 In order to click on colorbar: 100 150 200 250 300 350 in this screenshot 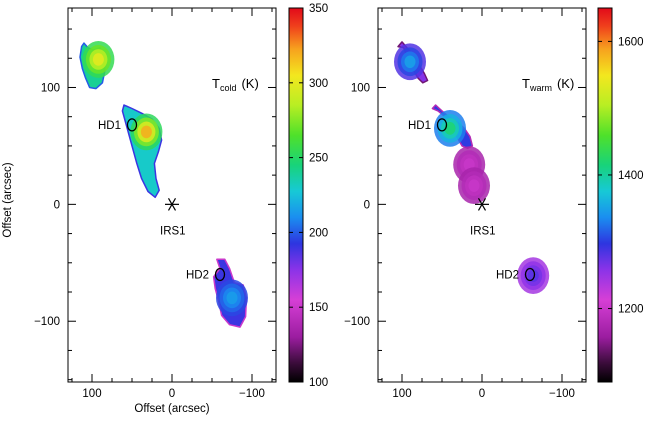, I will do `click(308, 196)`.